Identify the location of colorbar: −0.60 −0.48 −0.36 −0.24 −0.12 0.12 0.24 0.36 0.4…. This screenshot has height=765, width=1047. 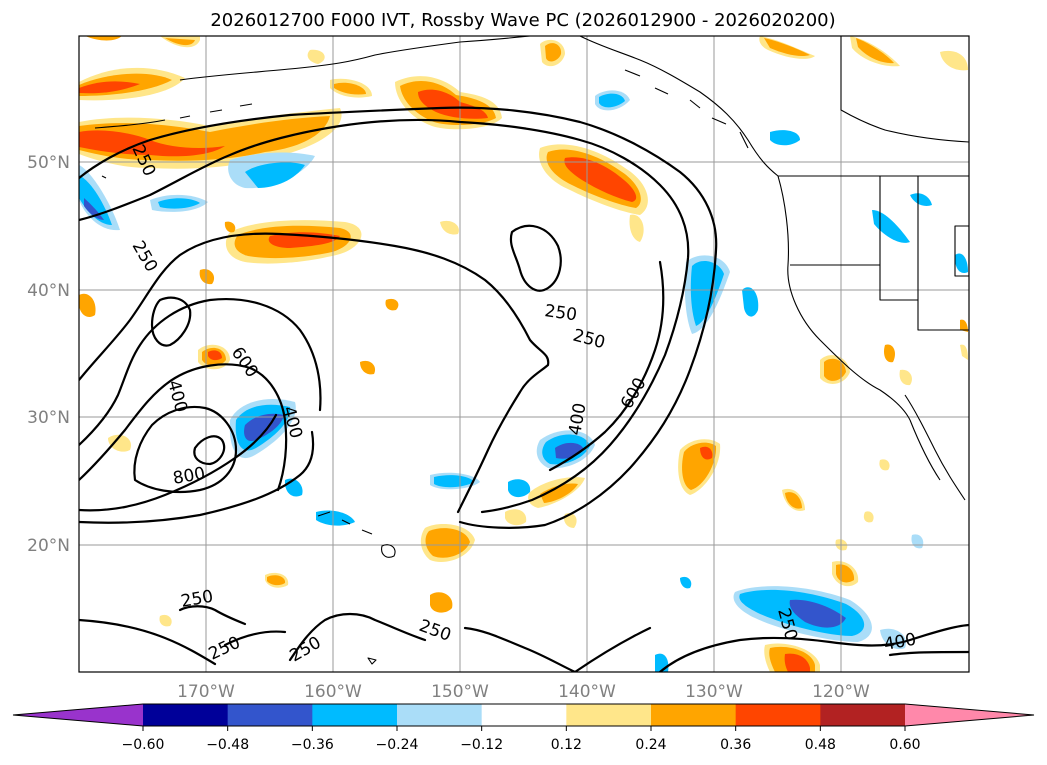
(523, 728).